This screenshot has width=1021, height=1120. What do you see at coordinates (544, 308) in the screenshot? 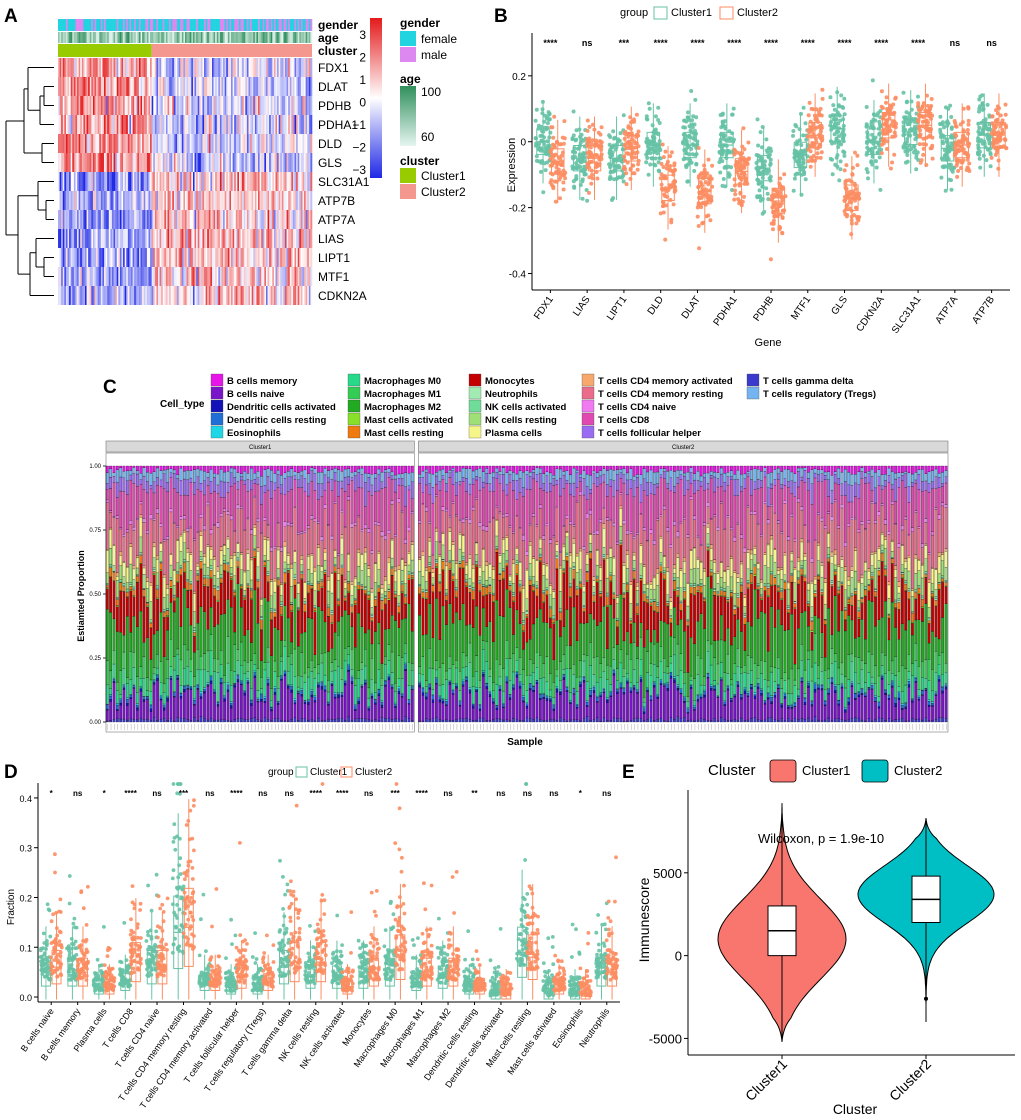
I see `x-tick-label: FDX1` at bounding box center [544, 308].